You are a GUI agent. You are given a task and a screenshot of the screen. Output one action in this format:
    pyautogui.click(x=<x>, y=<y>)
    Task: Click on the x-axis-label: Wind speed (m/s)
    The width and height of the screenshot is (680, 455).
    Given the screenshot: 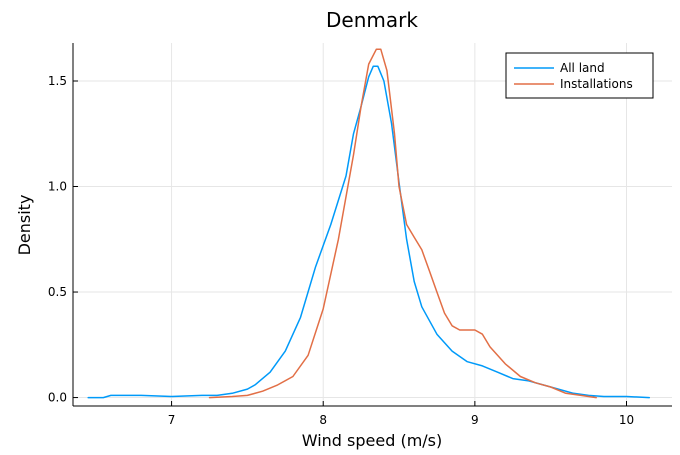 What is the action you would take?
    pyautogui.click(x=372, y=440)
    